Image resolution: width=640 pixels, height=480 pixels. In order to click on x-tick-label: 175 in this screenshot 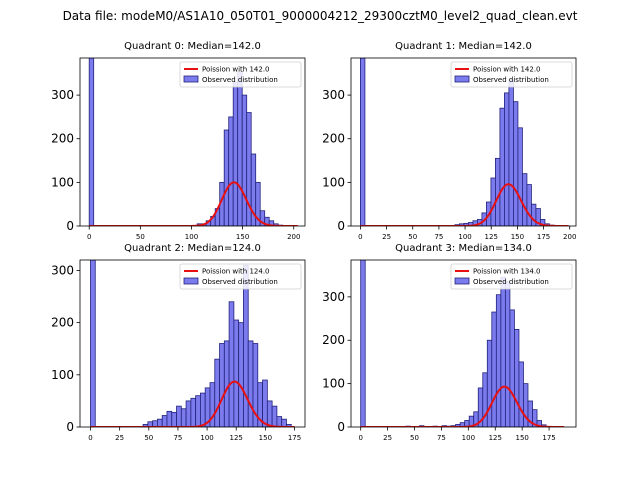, I will do `click(543, 237)`.